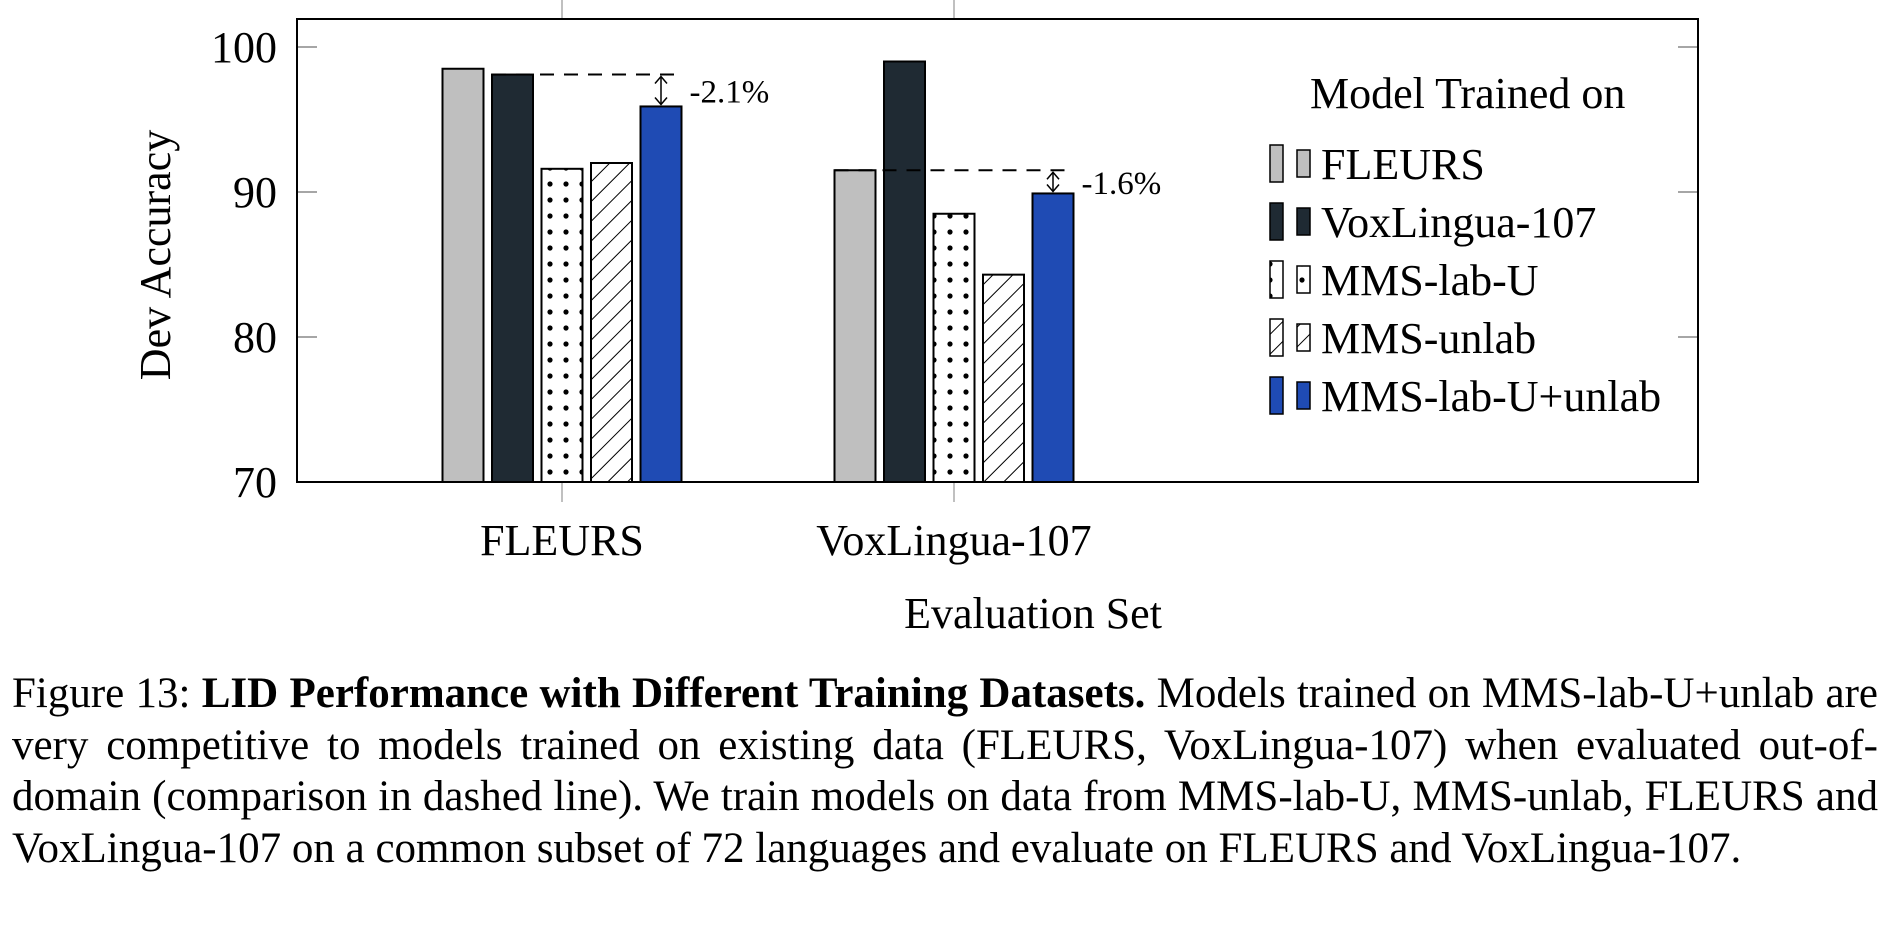 This screenshot has width=1890, height=928. Describe the element at coordinates (1467, 93) in the screenshot. I see `legend-title: Model Trained on` at that location.